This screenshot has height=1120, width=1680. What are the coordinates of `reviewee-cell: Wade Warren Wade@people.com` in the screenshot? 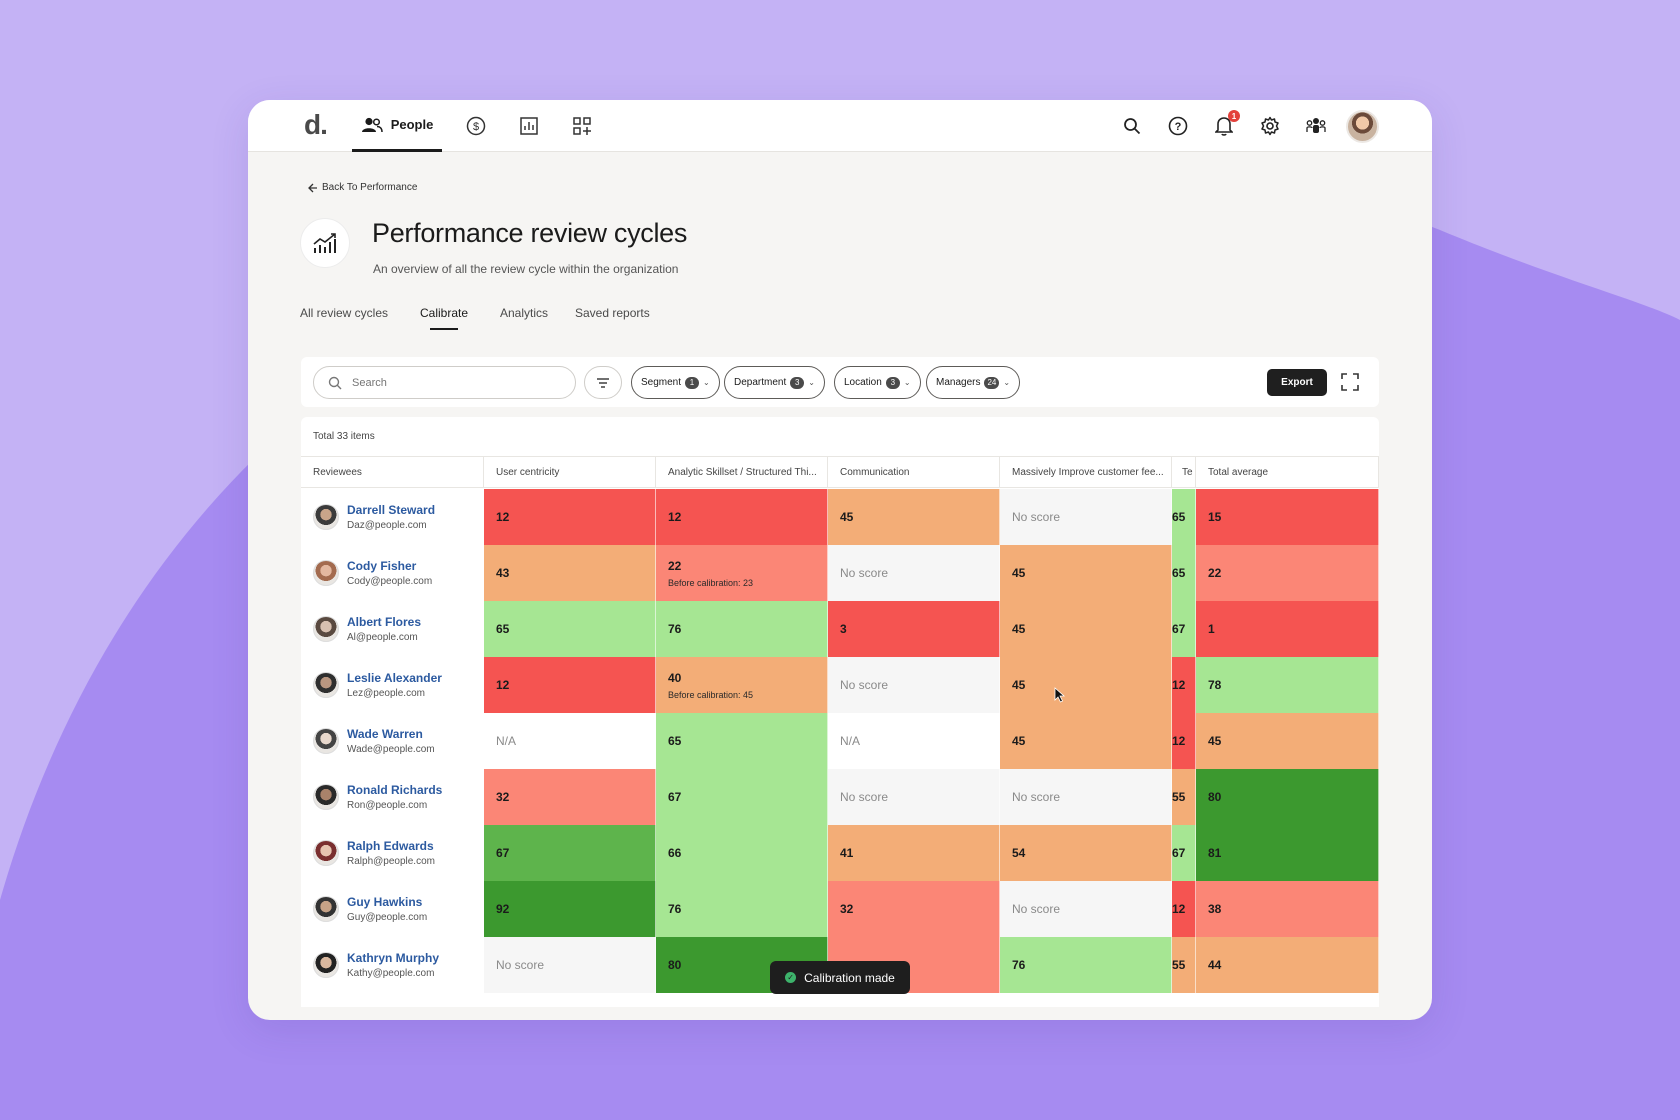 It's located at (399, 741).